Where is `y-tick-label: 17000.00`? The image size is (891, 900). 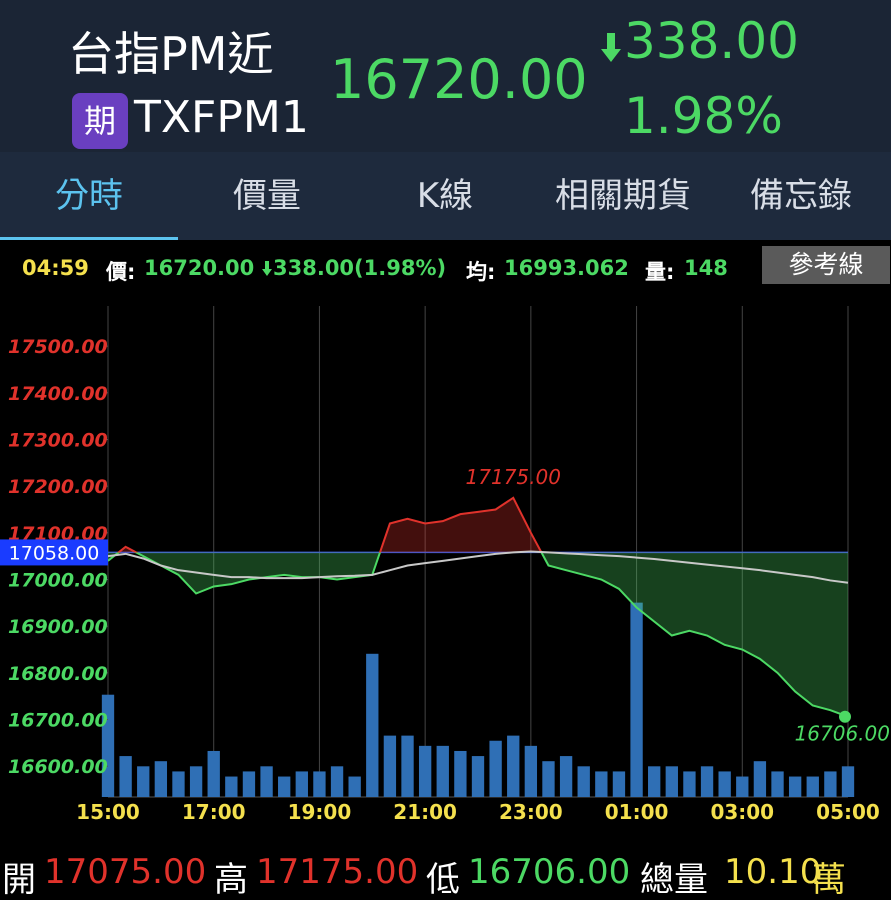 y-tick-label: 17000.00 is located at coordinates (58, 581).